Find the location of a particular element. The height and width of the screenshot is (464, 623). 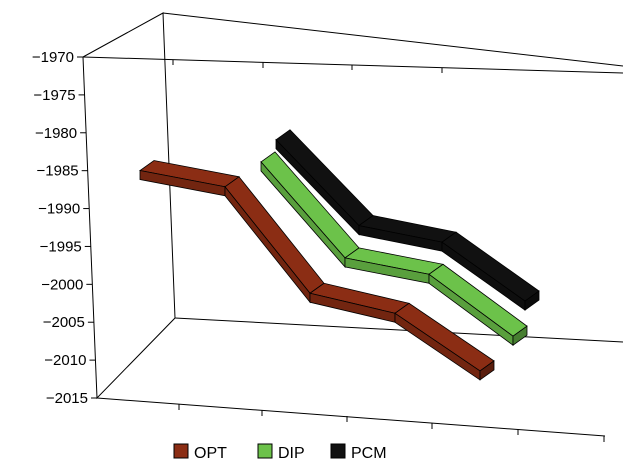

legend-item-opt: OPT is located at coordinates (200, 452).